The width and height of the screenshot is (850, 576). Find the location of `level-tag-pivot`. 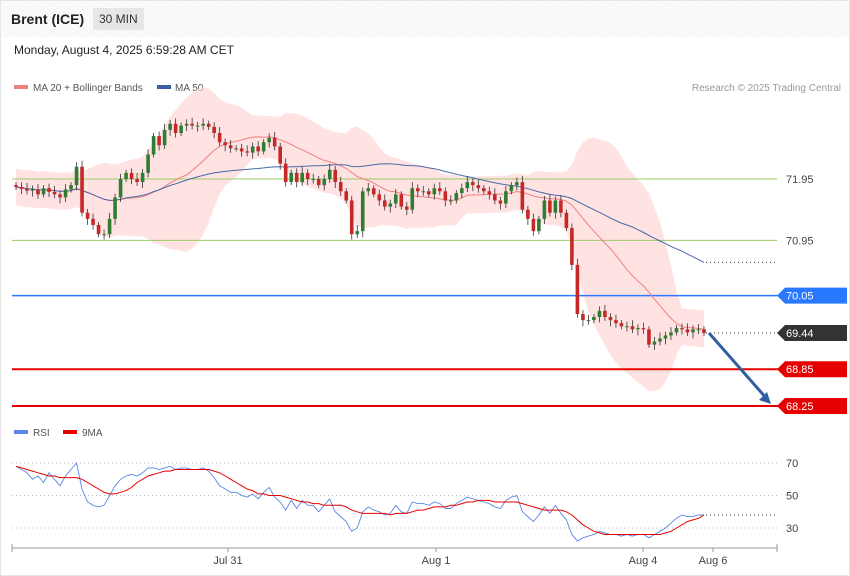

level-tag-pivot is located at coordinates (812, 295).